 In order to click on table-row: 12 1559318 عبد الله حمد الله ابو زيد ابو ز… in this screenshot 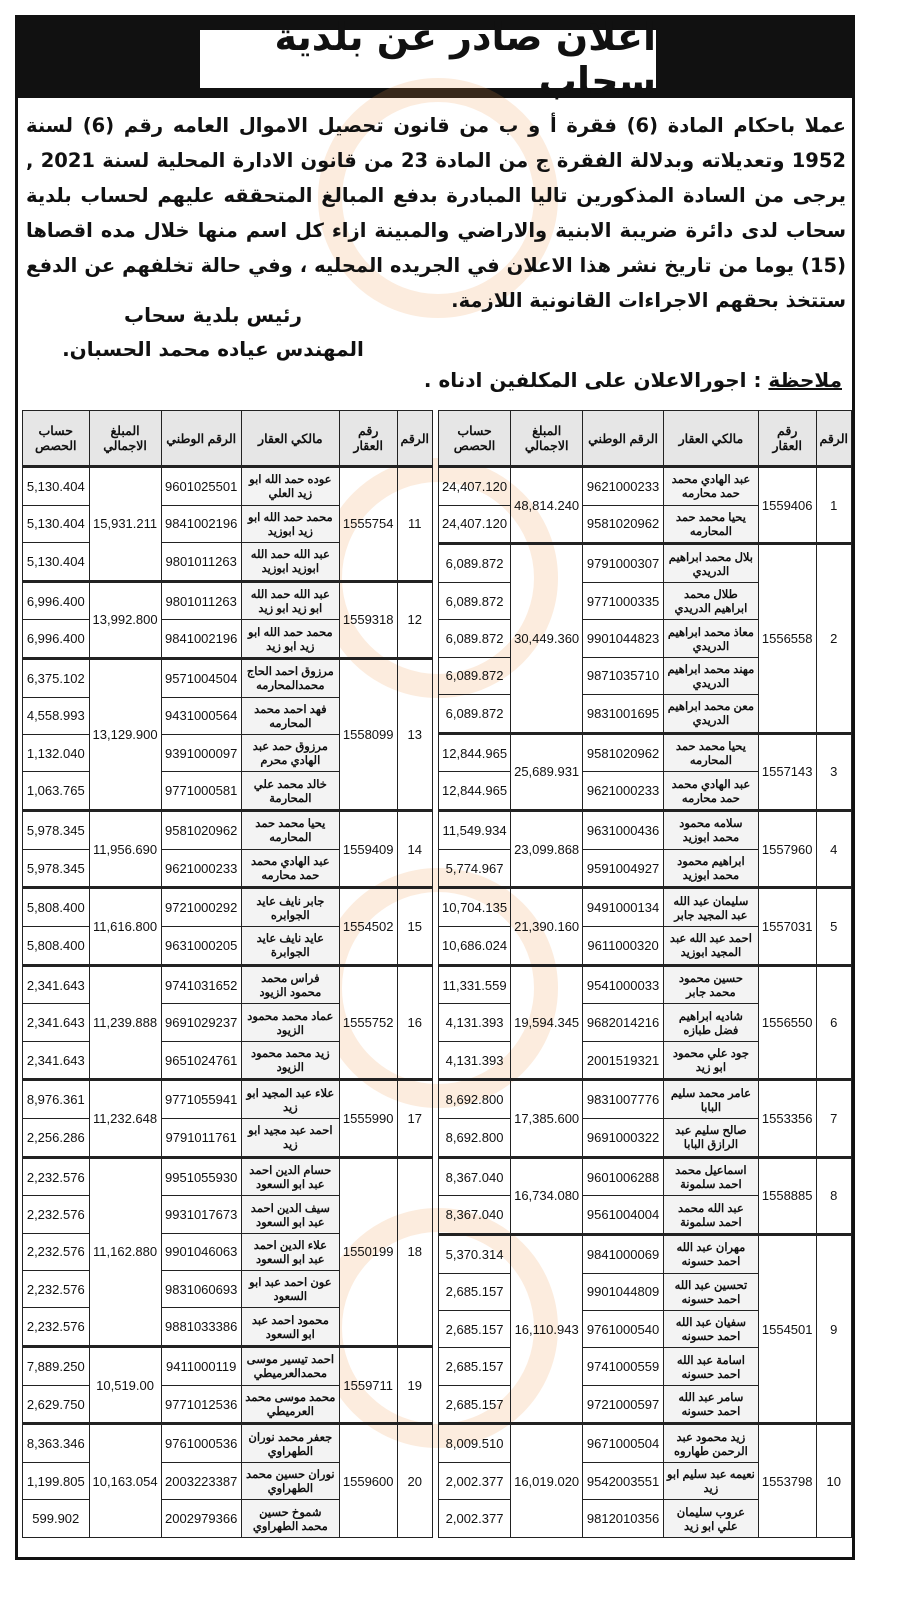, I will do `click(228, 619)`.